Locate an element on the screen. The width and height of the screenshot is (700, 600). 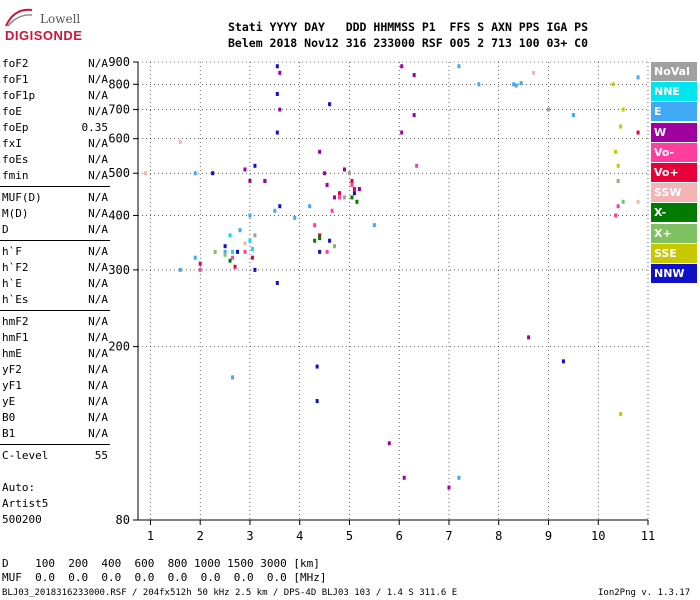
y-tick-label: 200 is located at coordinates (119, 347).